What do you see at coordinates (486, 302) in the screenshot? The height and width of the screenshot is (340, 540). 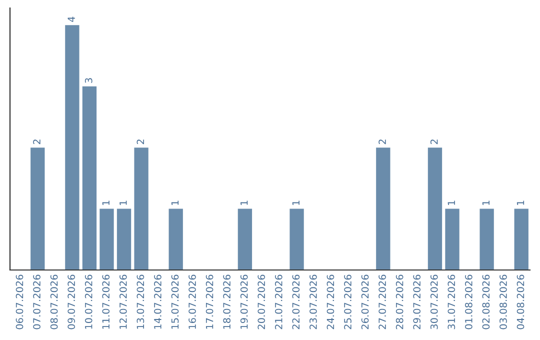 I see `x-tick-label: 02.08.2026` at bounding box center [486, 302].